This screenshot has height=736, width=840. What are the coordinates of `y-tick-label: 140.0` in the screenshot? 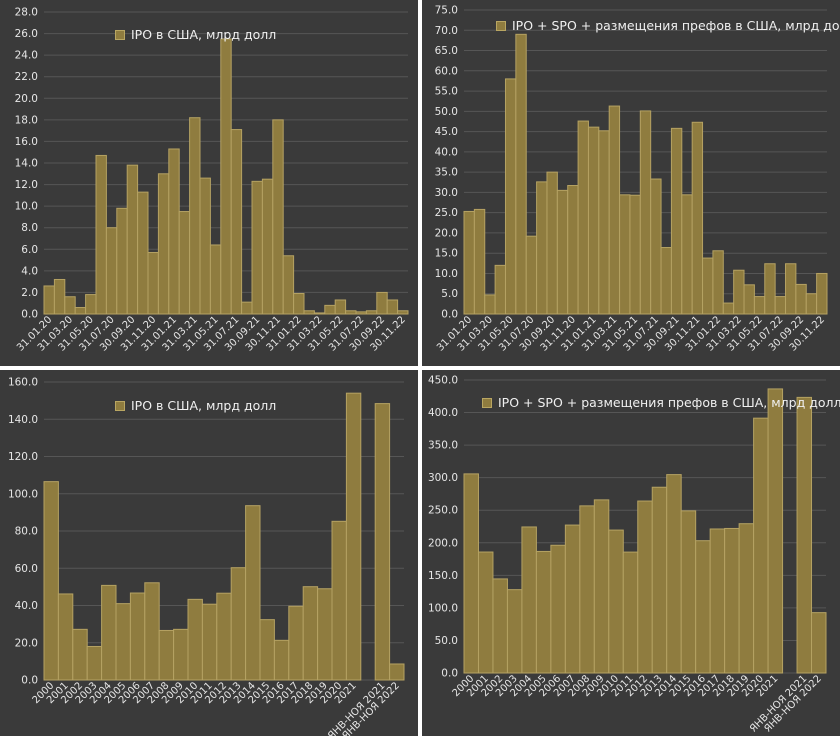 It's located at (23, 420).